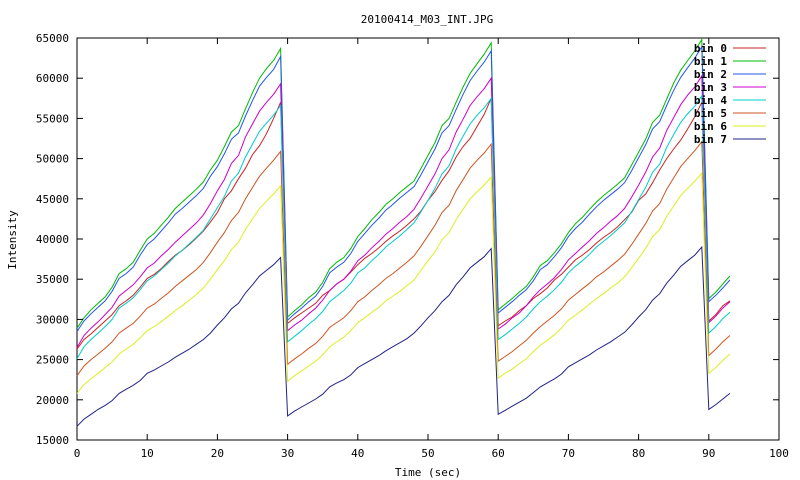 The height and width of the screenshot is (480, 800). I want to click on x-tick-label: 80, so click(638, 453).